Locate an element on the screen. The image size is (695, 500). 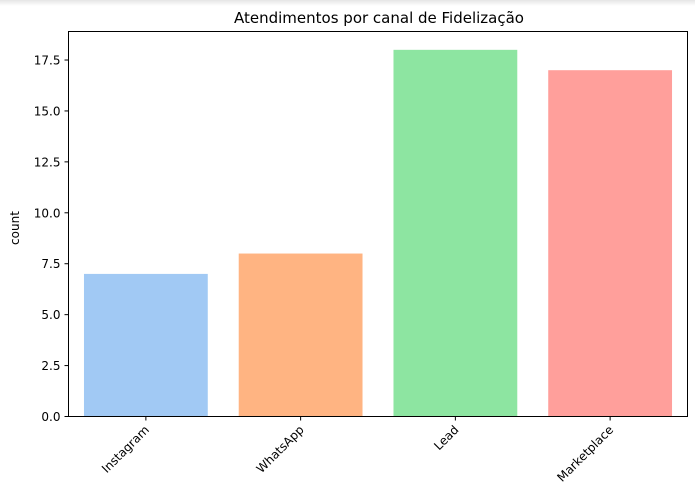
y-tick-label: 2.5 is located at coordinates (50, 366).